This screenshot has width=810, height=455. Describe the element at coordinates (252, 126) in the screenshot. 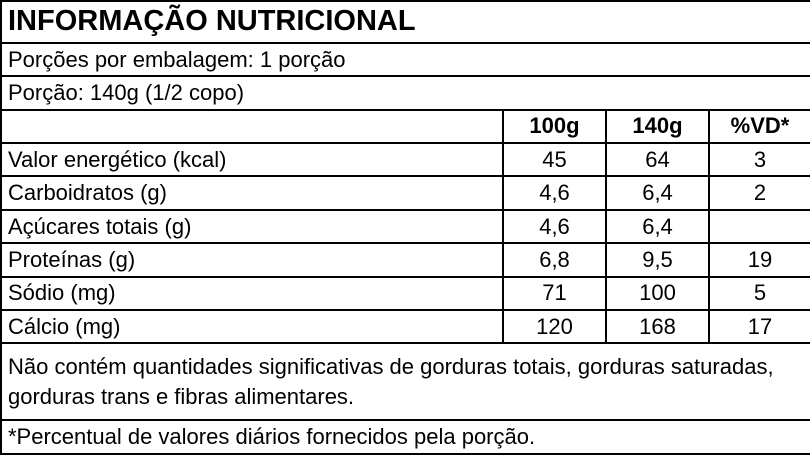

I see `header-blank` at that location.